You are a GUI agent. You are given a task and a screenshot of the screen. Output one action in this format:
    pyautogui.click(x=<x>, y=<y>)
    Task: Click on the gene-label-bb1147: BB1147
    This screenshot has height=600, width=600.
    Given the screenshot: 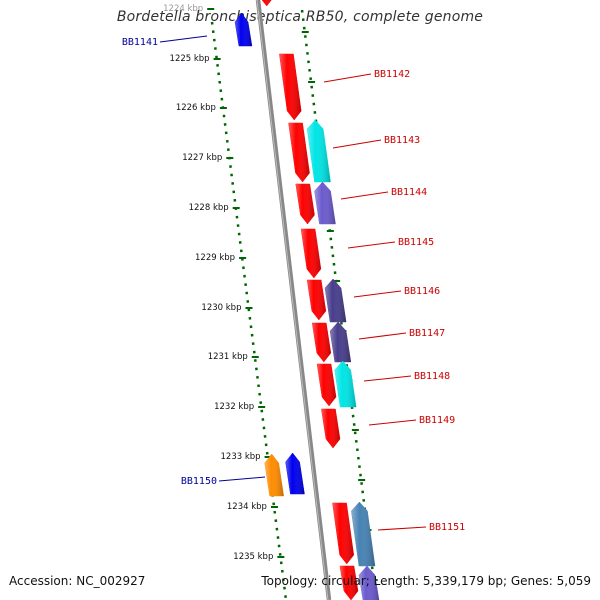 What is the action you would take?
    pyautogui.click(x=401, y=334)
    